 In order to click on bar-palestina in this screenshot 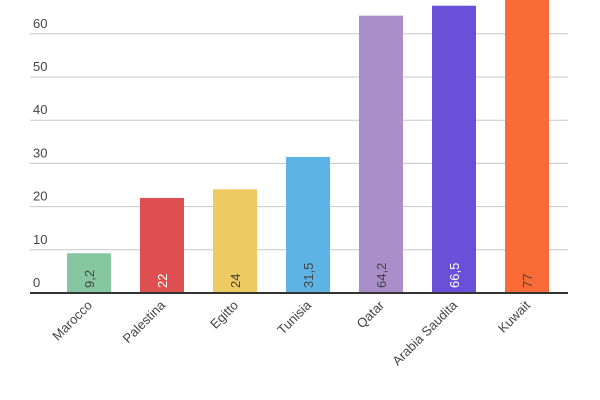, I will do `click(162, 245)`.